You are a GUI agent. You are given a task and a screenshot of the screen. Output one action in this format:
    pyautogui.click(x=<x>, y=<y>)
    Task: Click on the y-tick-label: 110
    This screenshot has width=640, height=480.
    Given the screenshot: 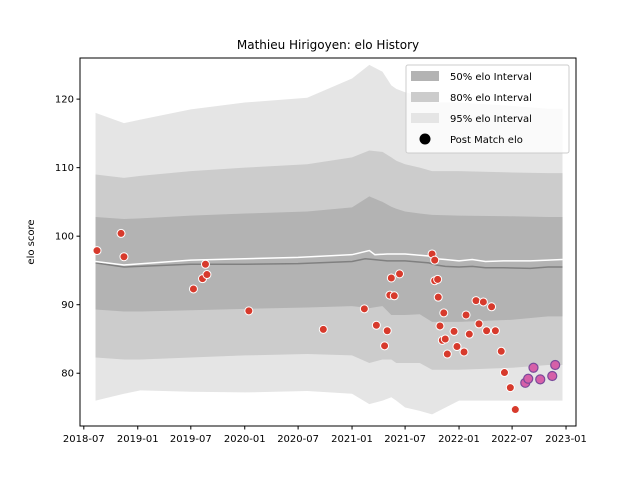 What is the action you would take?
    pyautogui.click(x=64, y=168)
    